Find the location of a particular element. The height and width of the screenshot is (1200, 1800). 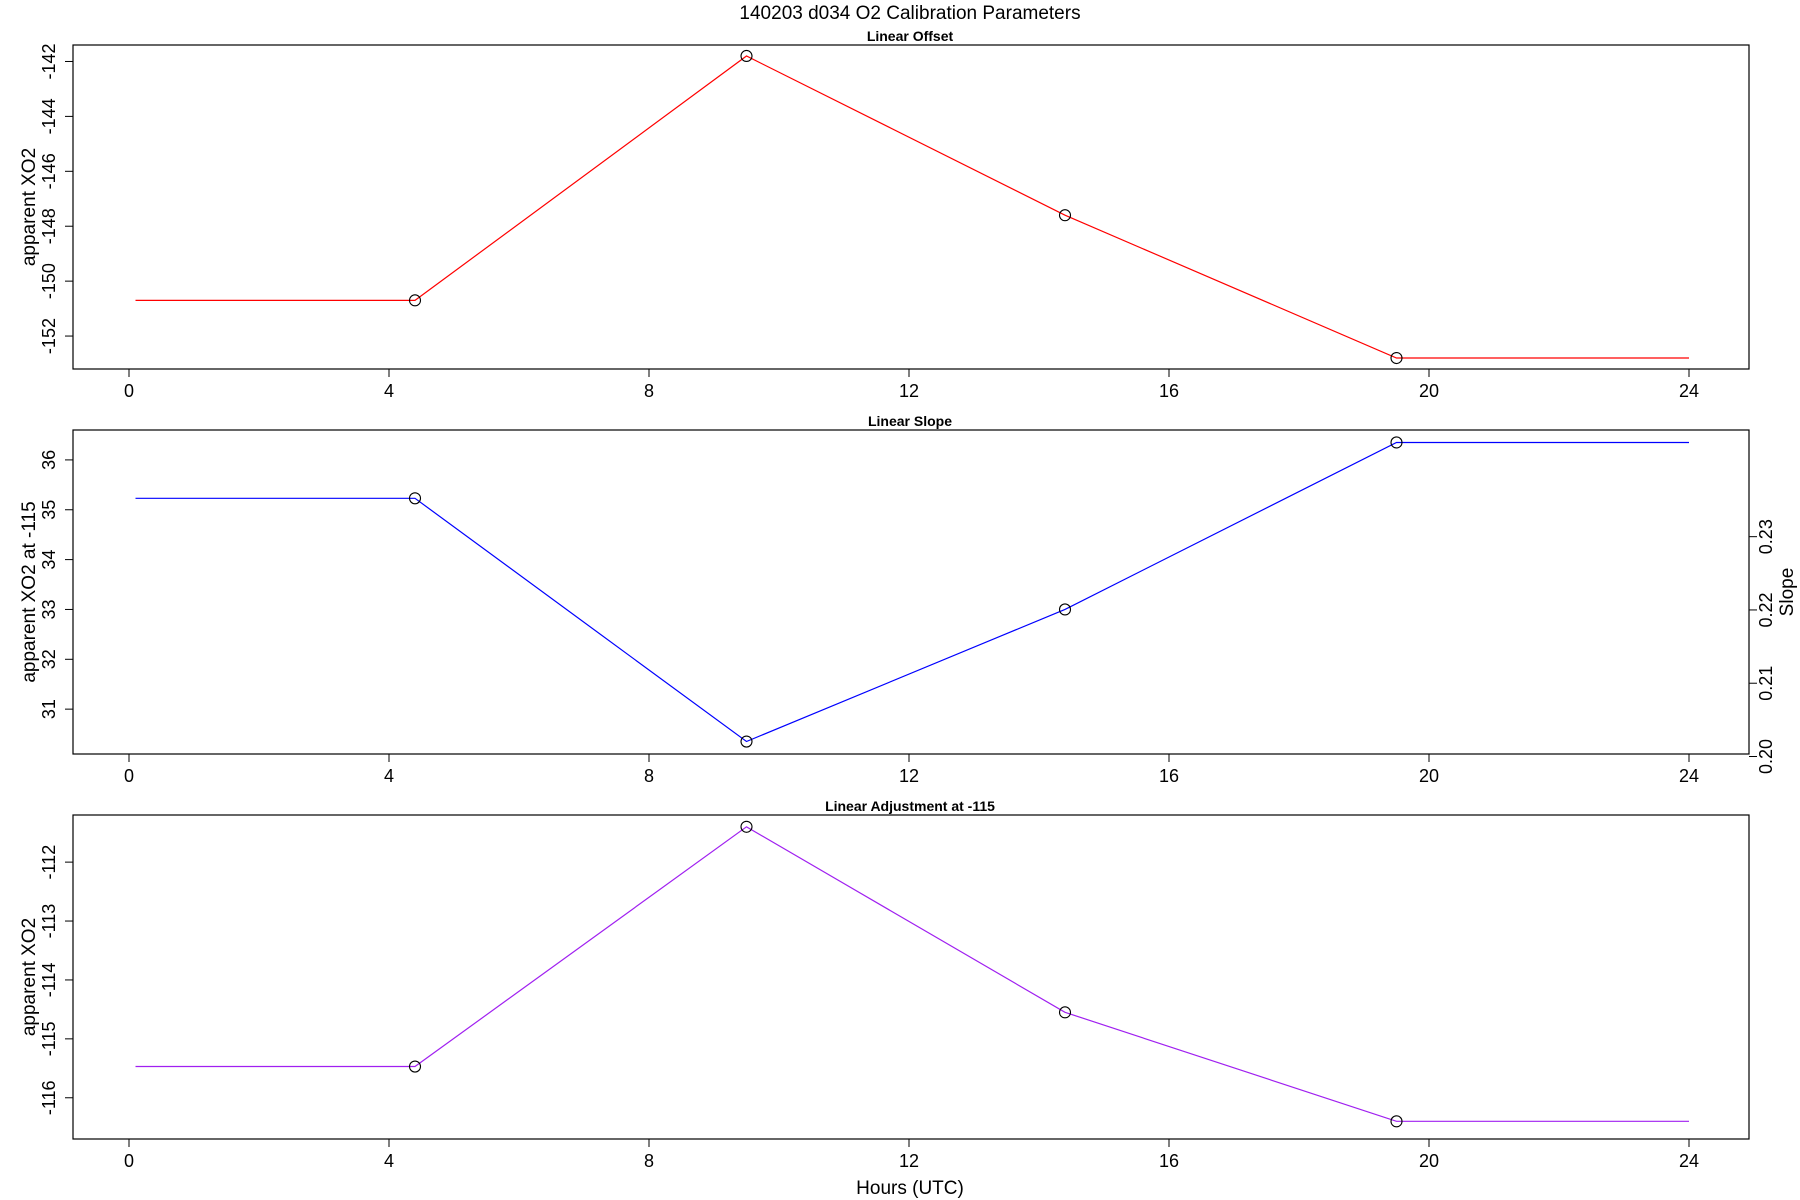

panel-title: Linear Adjustment at -115 is located at coordinates (910, 806).